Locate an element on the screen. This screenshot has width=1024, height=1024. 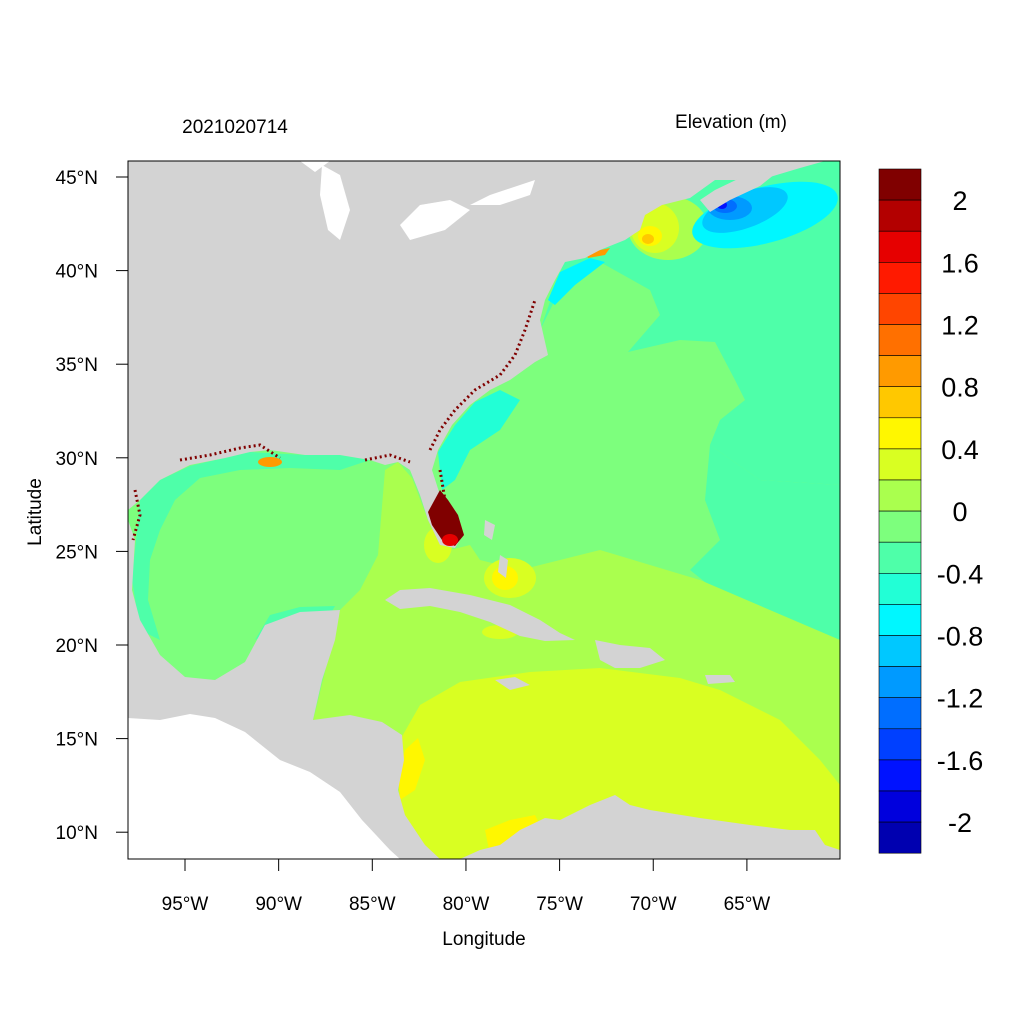
y-tick-label: 35°N is located at coordinates (77, 365).